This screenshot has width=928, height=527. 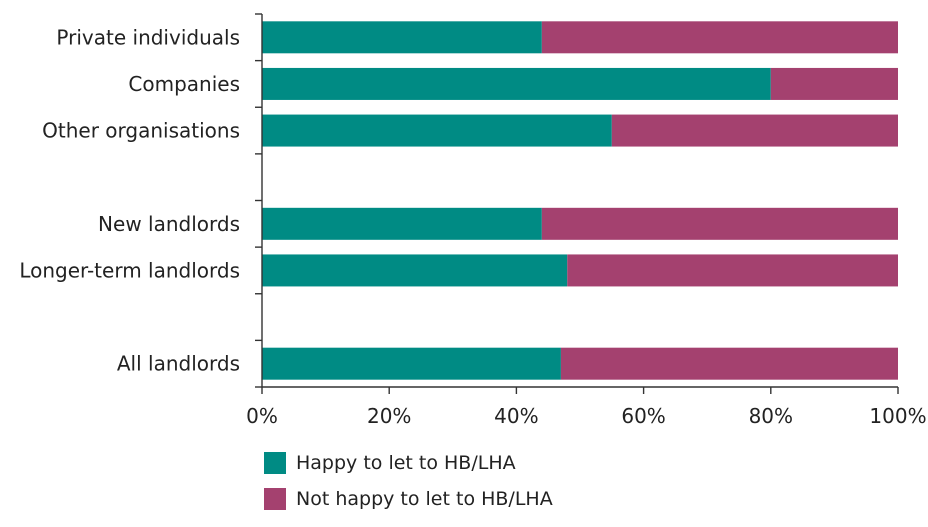 I want to click on x-tick-label: 40%, so click(x=516, y=416).